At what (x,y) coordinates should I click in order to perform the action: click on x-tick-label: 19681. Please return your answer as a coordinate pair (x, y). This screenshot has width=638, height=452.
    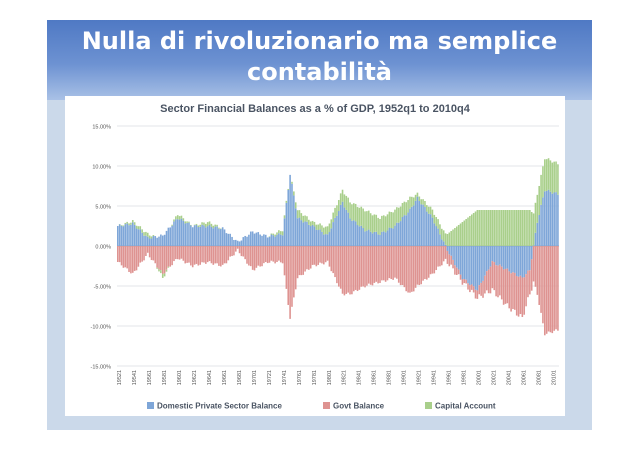
    Looking at the image, I should click on (240, 377).